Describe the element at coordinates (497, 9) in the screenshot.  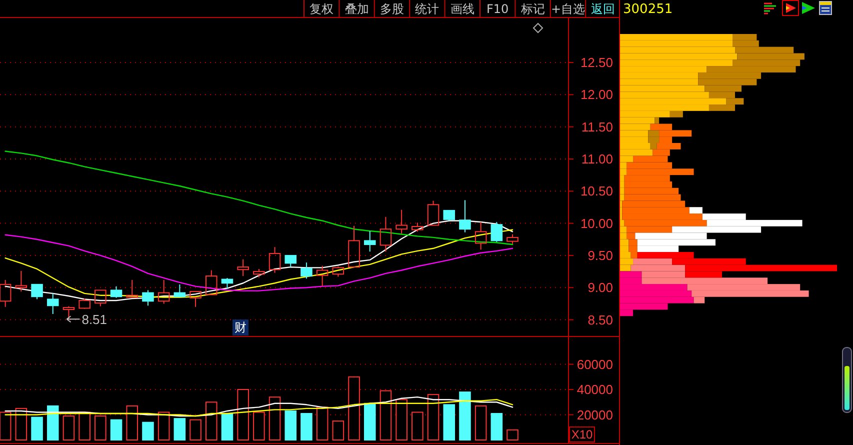
I see `text: F10` at that location.